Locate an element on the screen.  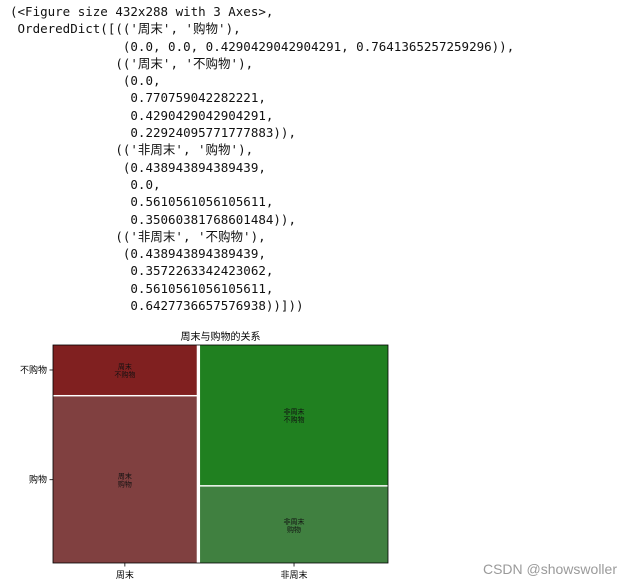
chart-title: 周末与购物的关系 is located at coordinates (221, 336).